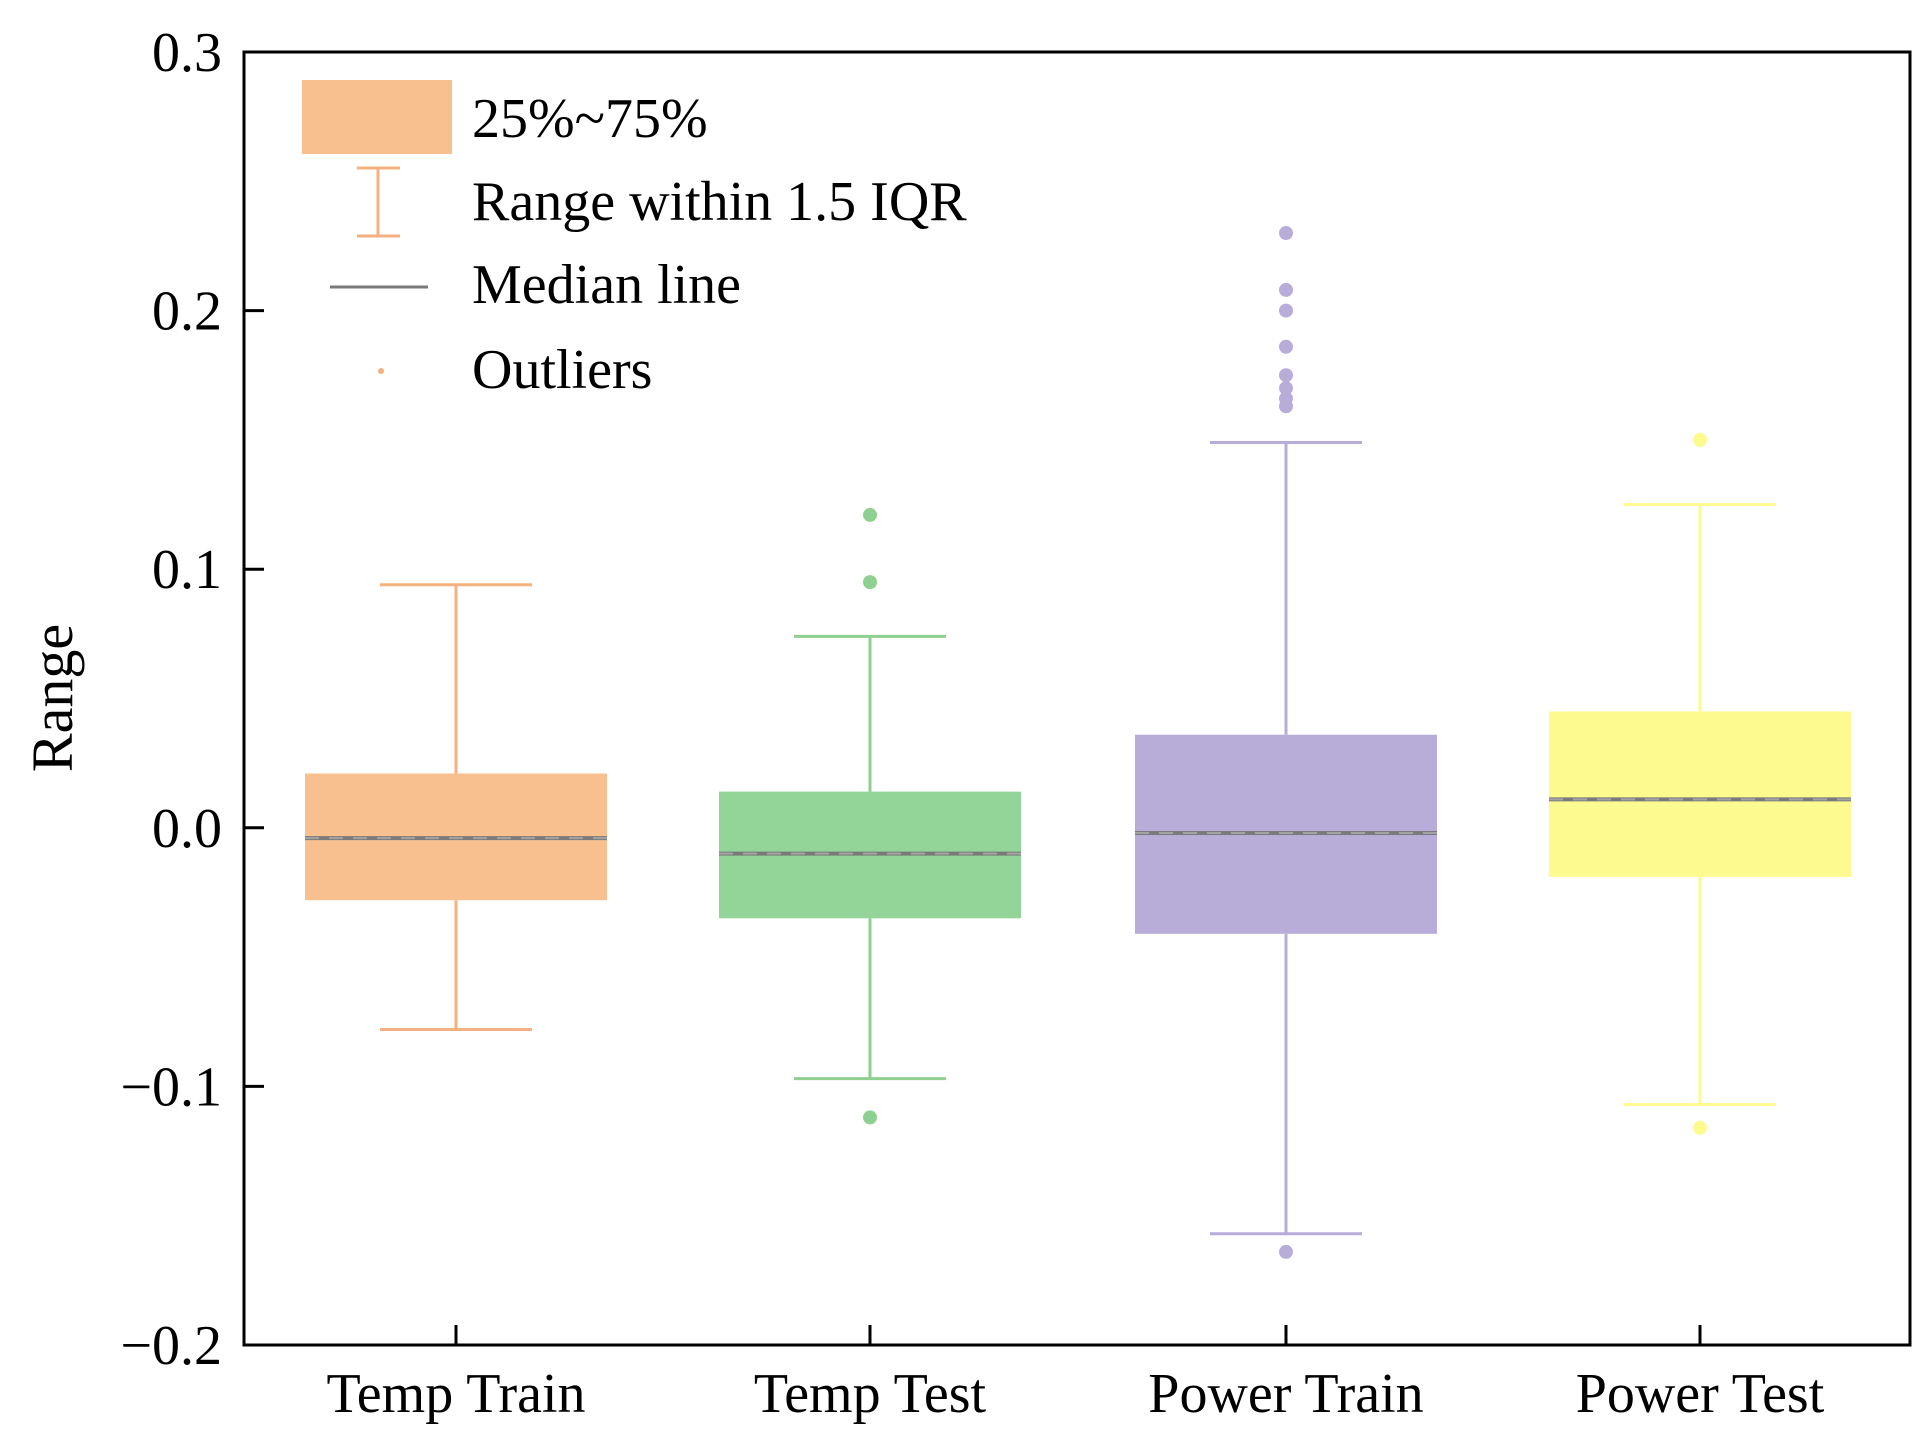  What do you see at coordinates (52, 698) in the screenshot?
I see `y-axis-title: Range` at bounding box center [52, 698].